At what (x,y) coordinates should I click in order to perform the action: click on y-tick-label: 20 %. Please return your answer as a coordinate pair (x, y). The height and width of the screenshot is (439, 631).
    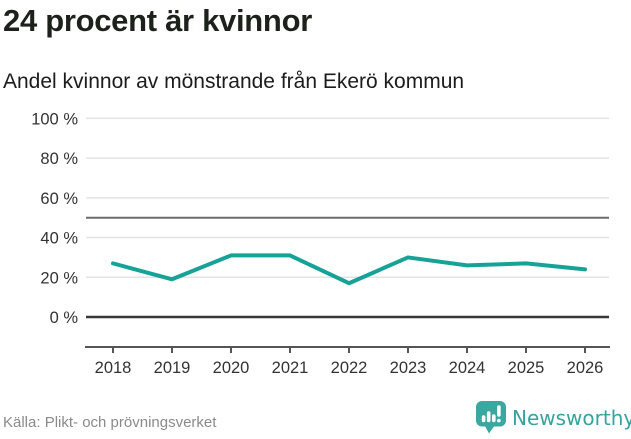
    Looking at the image, I should click on (59, 278).